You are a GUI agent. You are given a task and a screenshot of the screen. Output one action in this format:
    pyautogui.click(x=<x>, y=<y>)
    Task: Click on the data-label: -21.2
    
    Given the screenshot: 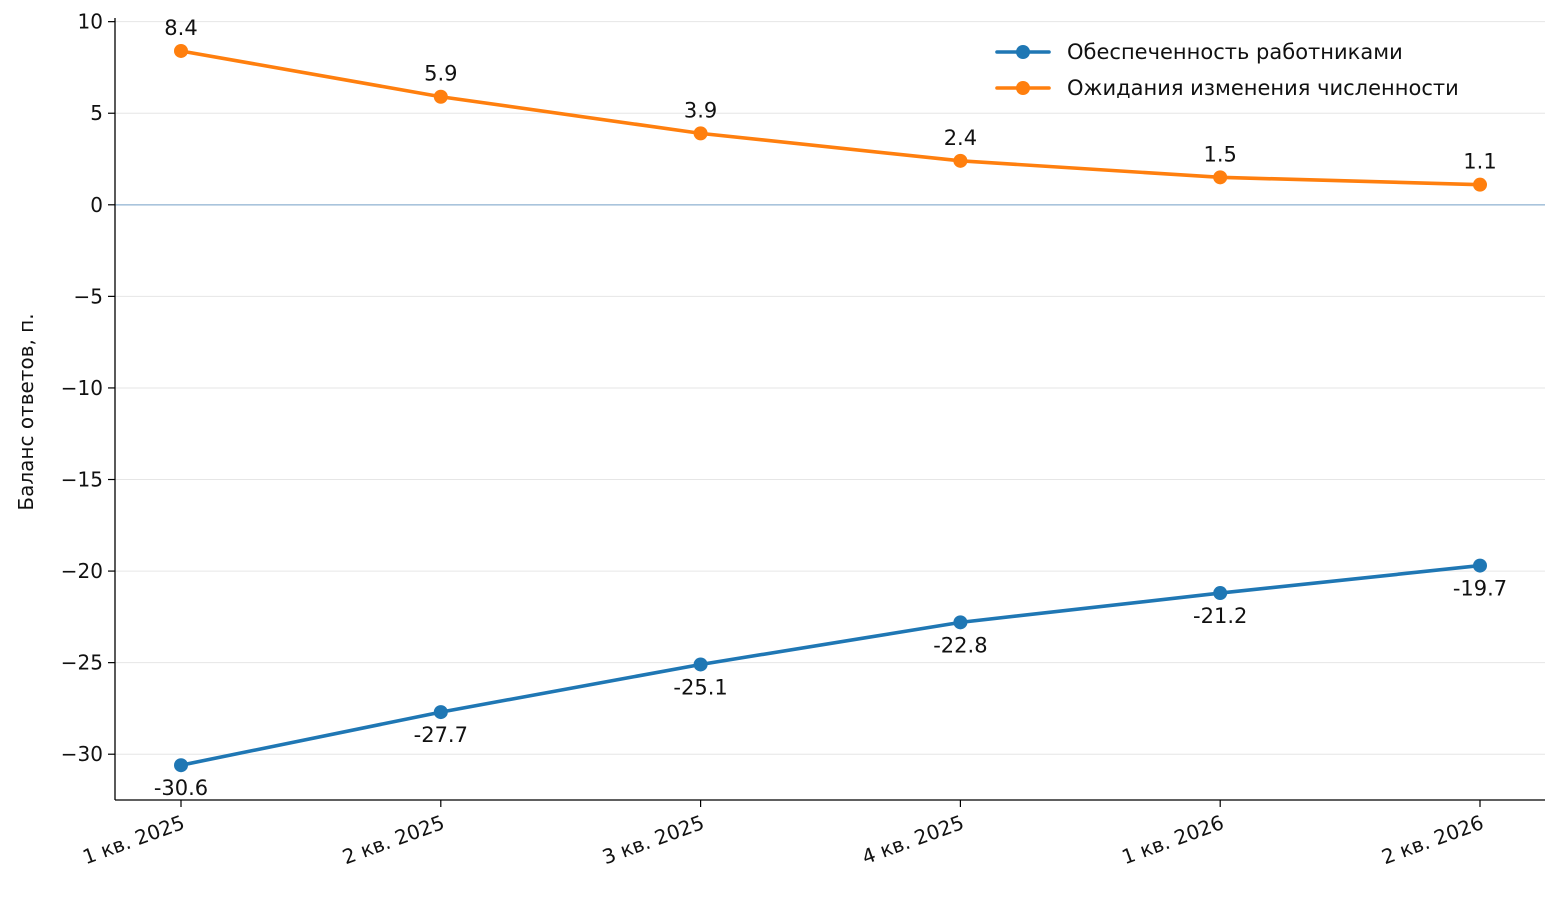 What is the action you would take?
    pyautogui.click(x=1220, y=616)
    